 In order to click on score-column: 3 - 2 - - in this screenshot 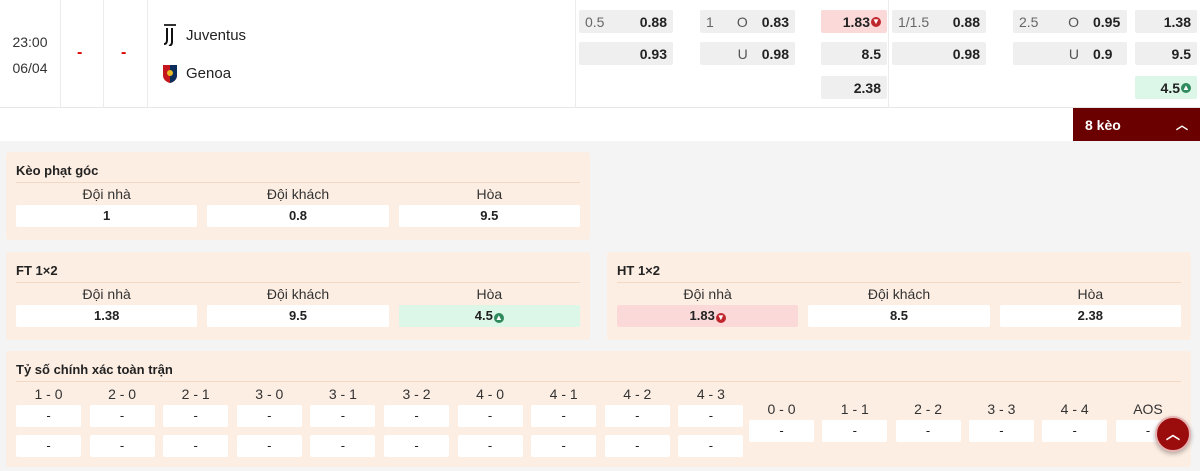, I will do `click(416, 420)`.